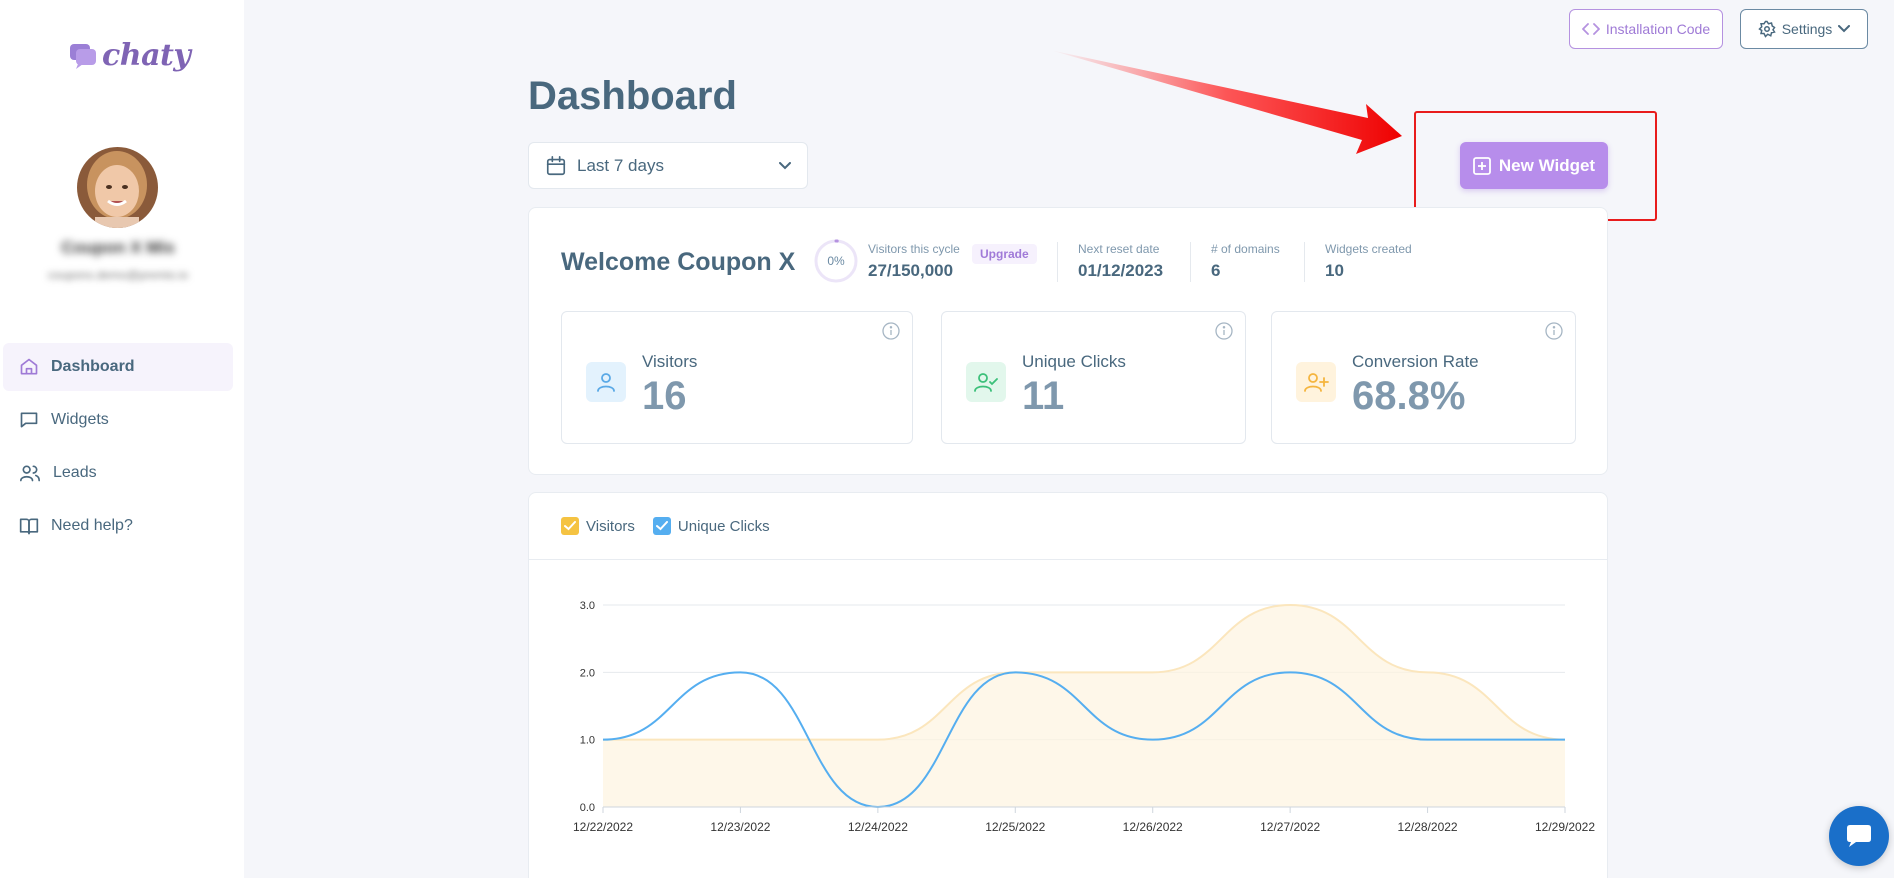  Describe the element at coordinates (1119, 249) in the screenshot. I see `stat-key: Next reset date` at that location.